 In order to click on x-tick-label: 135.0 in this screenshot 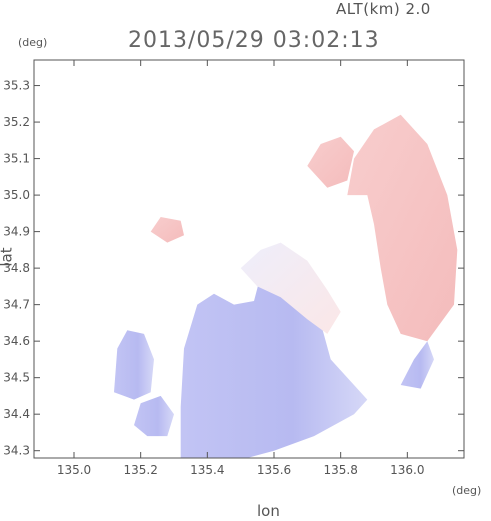, I will do `click(74, 470)`.